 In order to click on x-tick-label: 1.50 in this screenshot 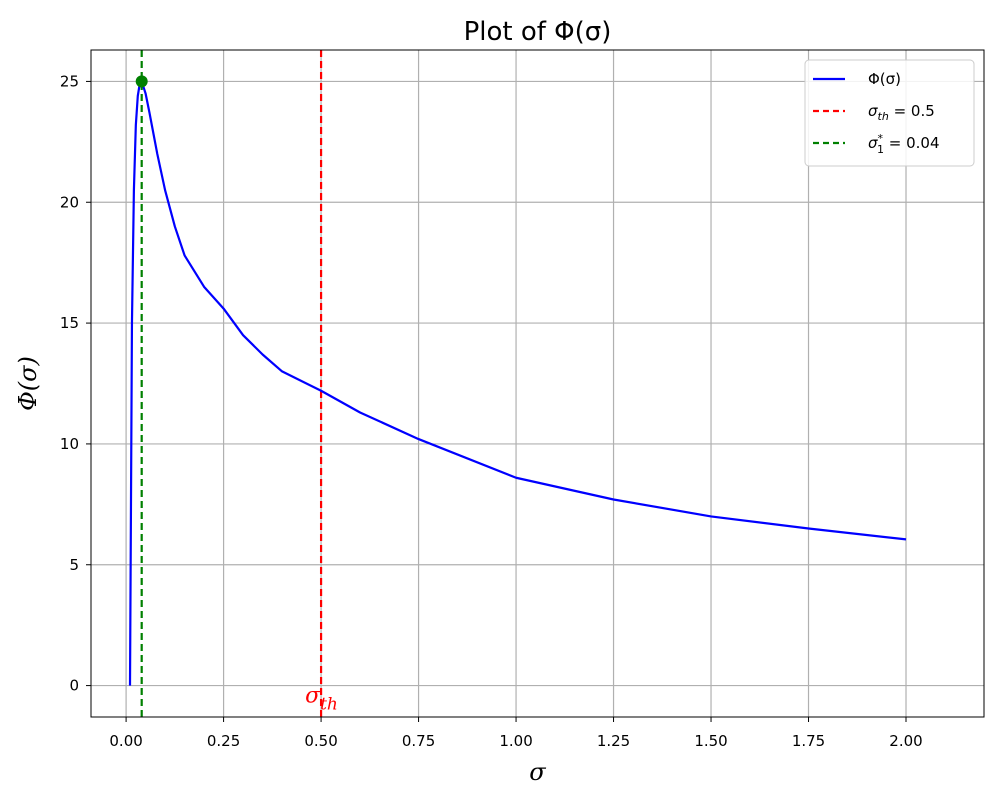, I will do `click(710, 741)`.